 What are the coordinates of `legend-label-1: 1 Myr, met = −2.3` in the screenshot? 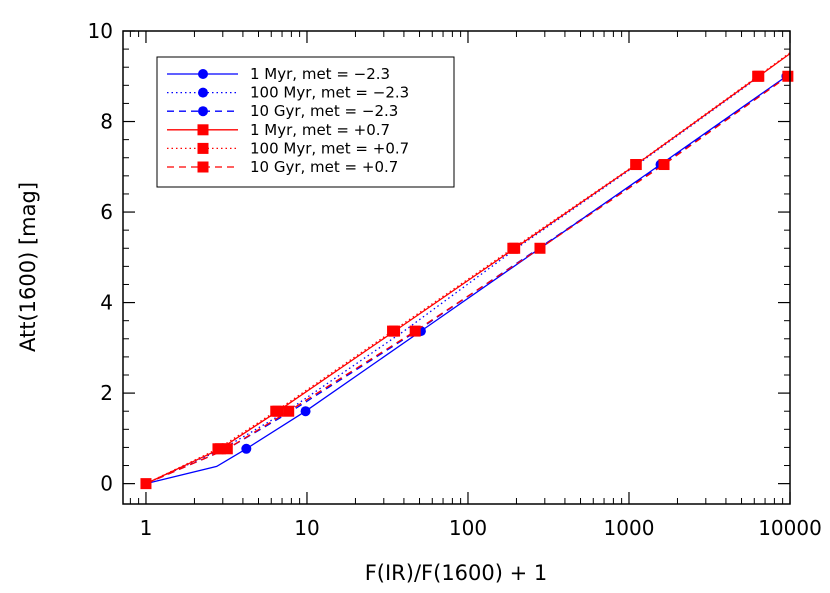 It's located at (320, 74).